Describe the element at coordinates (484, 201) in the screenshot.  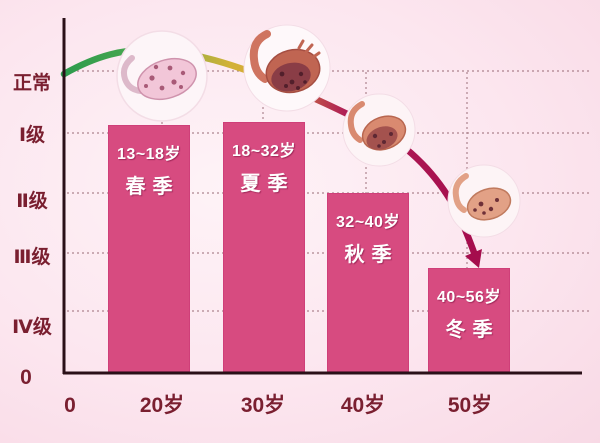
I see `ovary-stage-4-icon` at that location.